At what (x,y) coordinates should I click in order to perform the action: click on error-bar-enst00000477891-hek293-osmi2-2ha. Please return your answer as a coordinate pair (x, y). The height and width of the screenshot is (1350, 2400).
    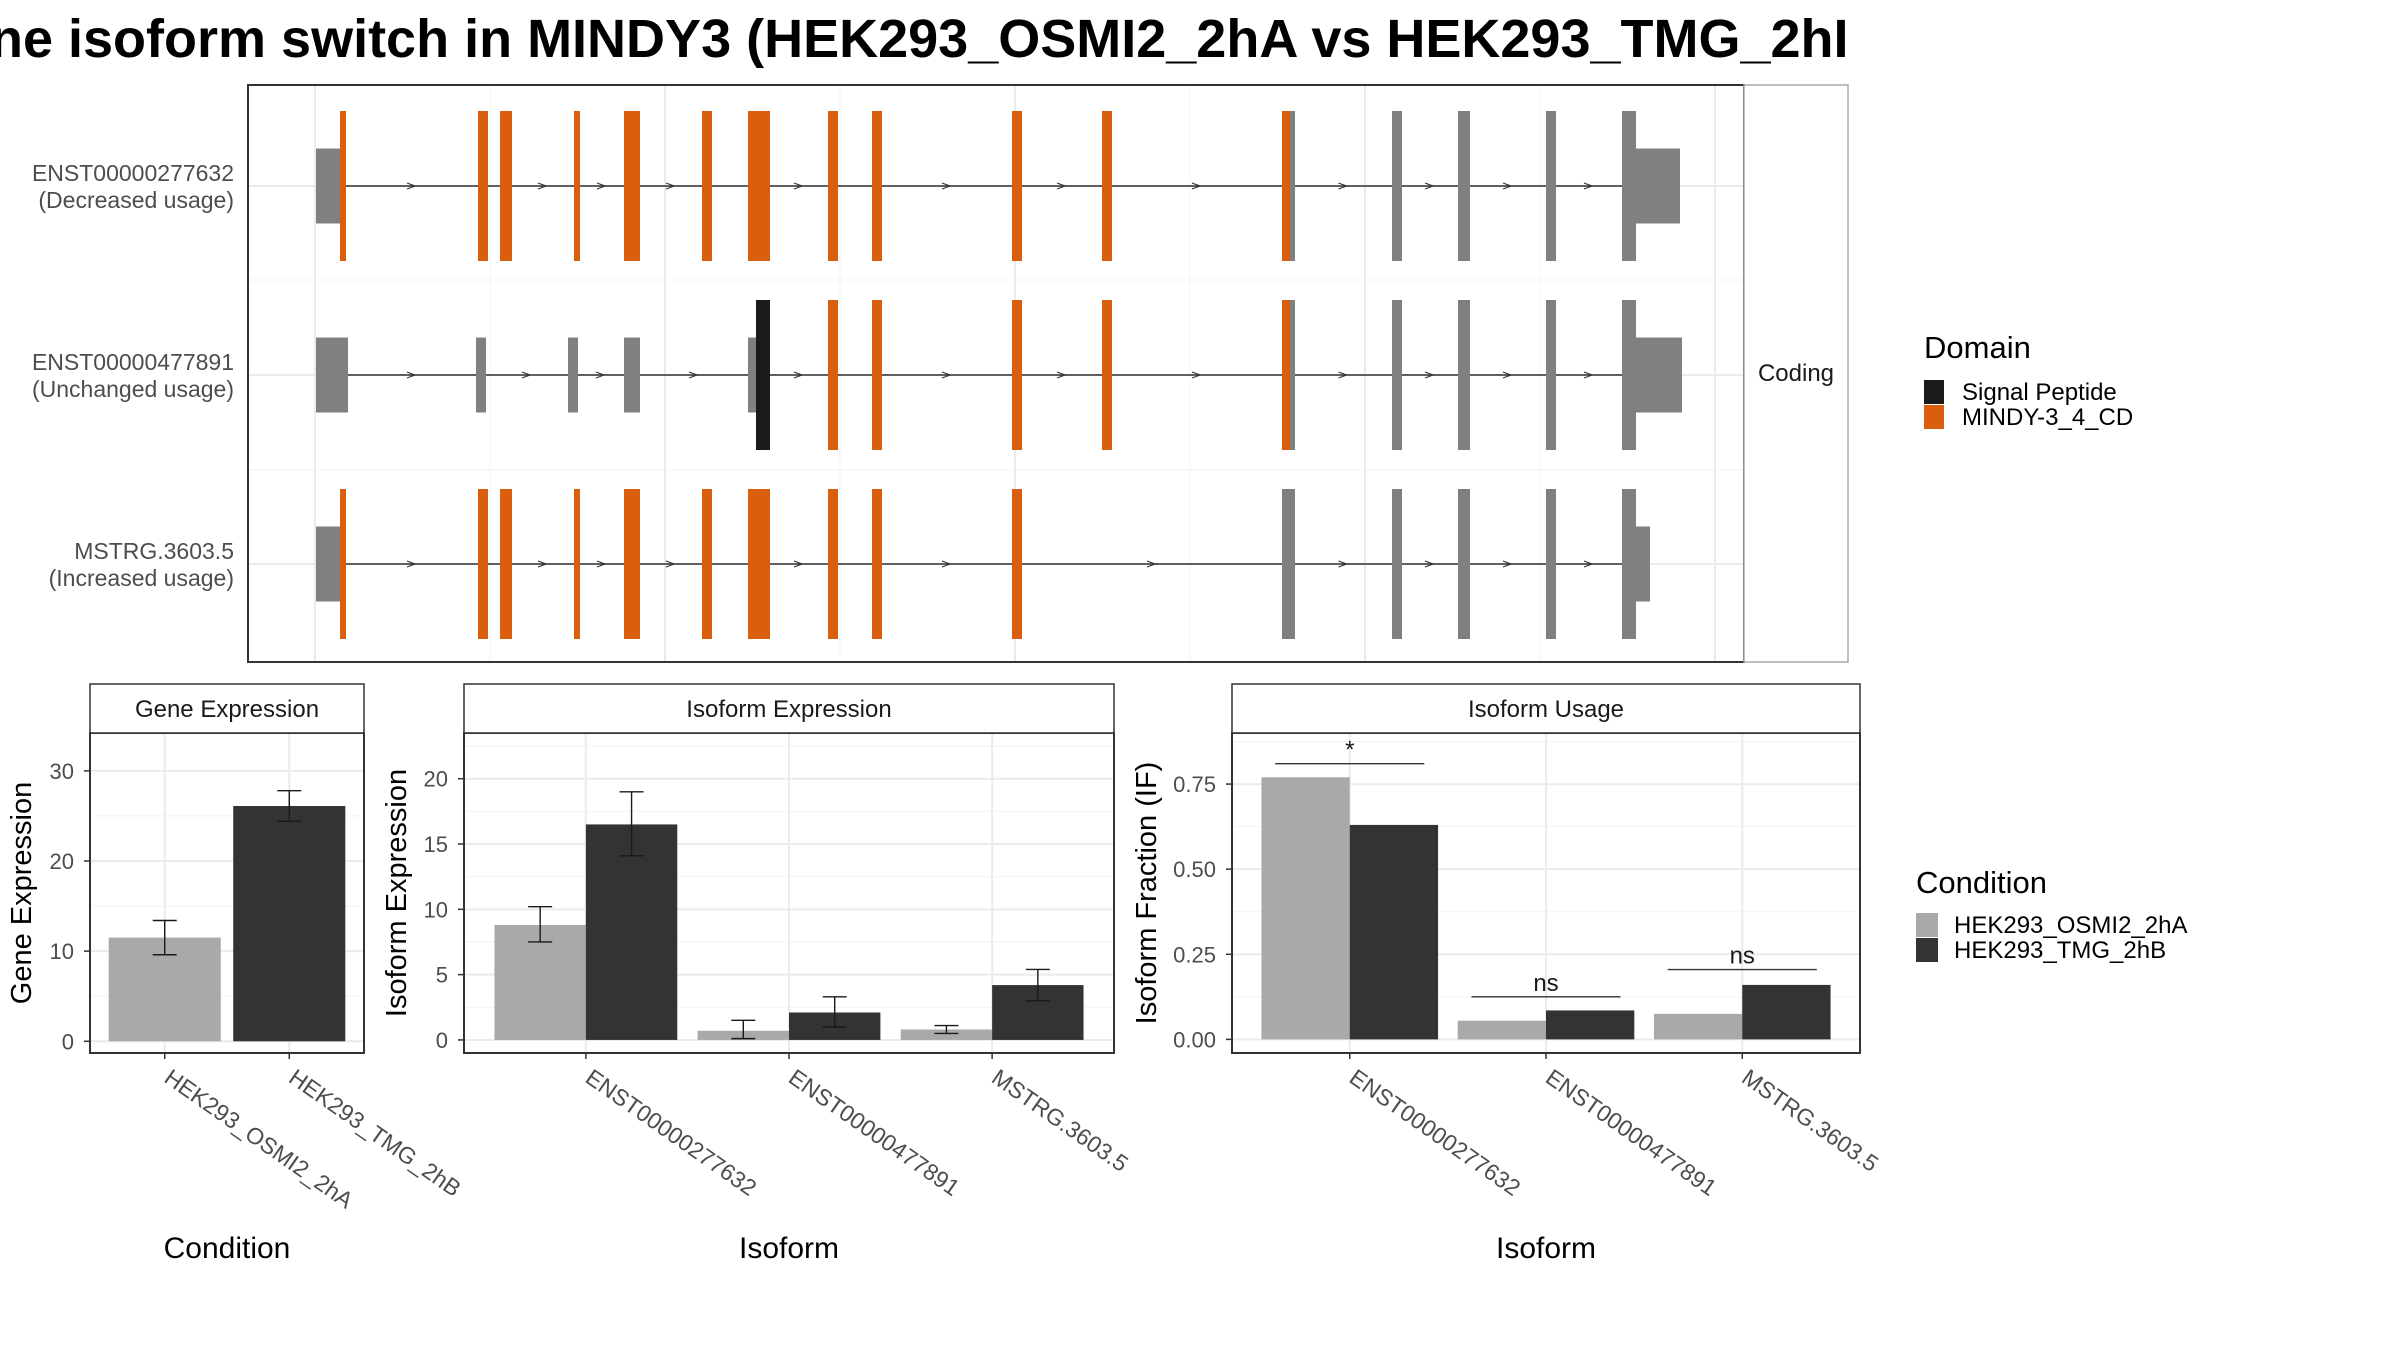
    Looking at the image, I should click on (743, 1029).